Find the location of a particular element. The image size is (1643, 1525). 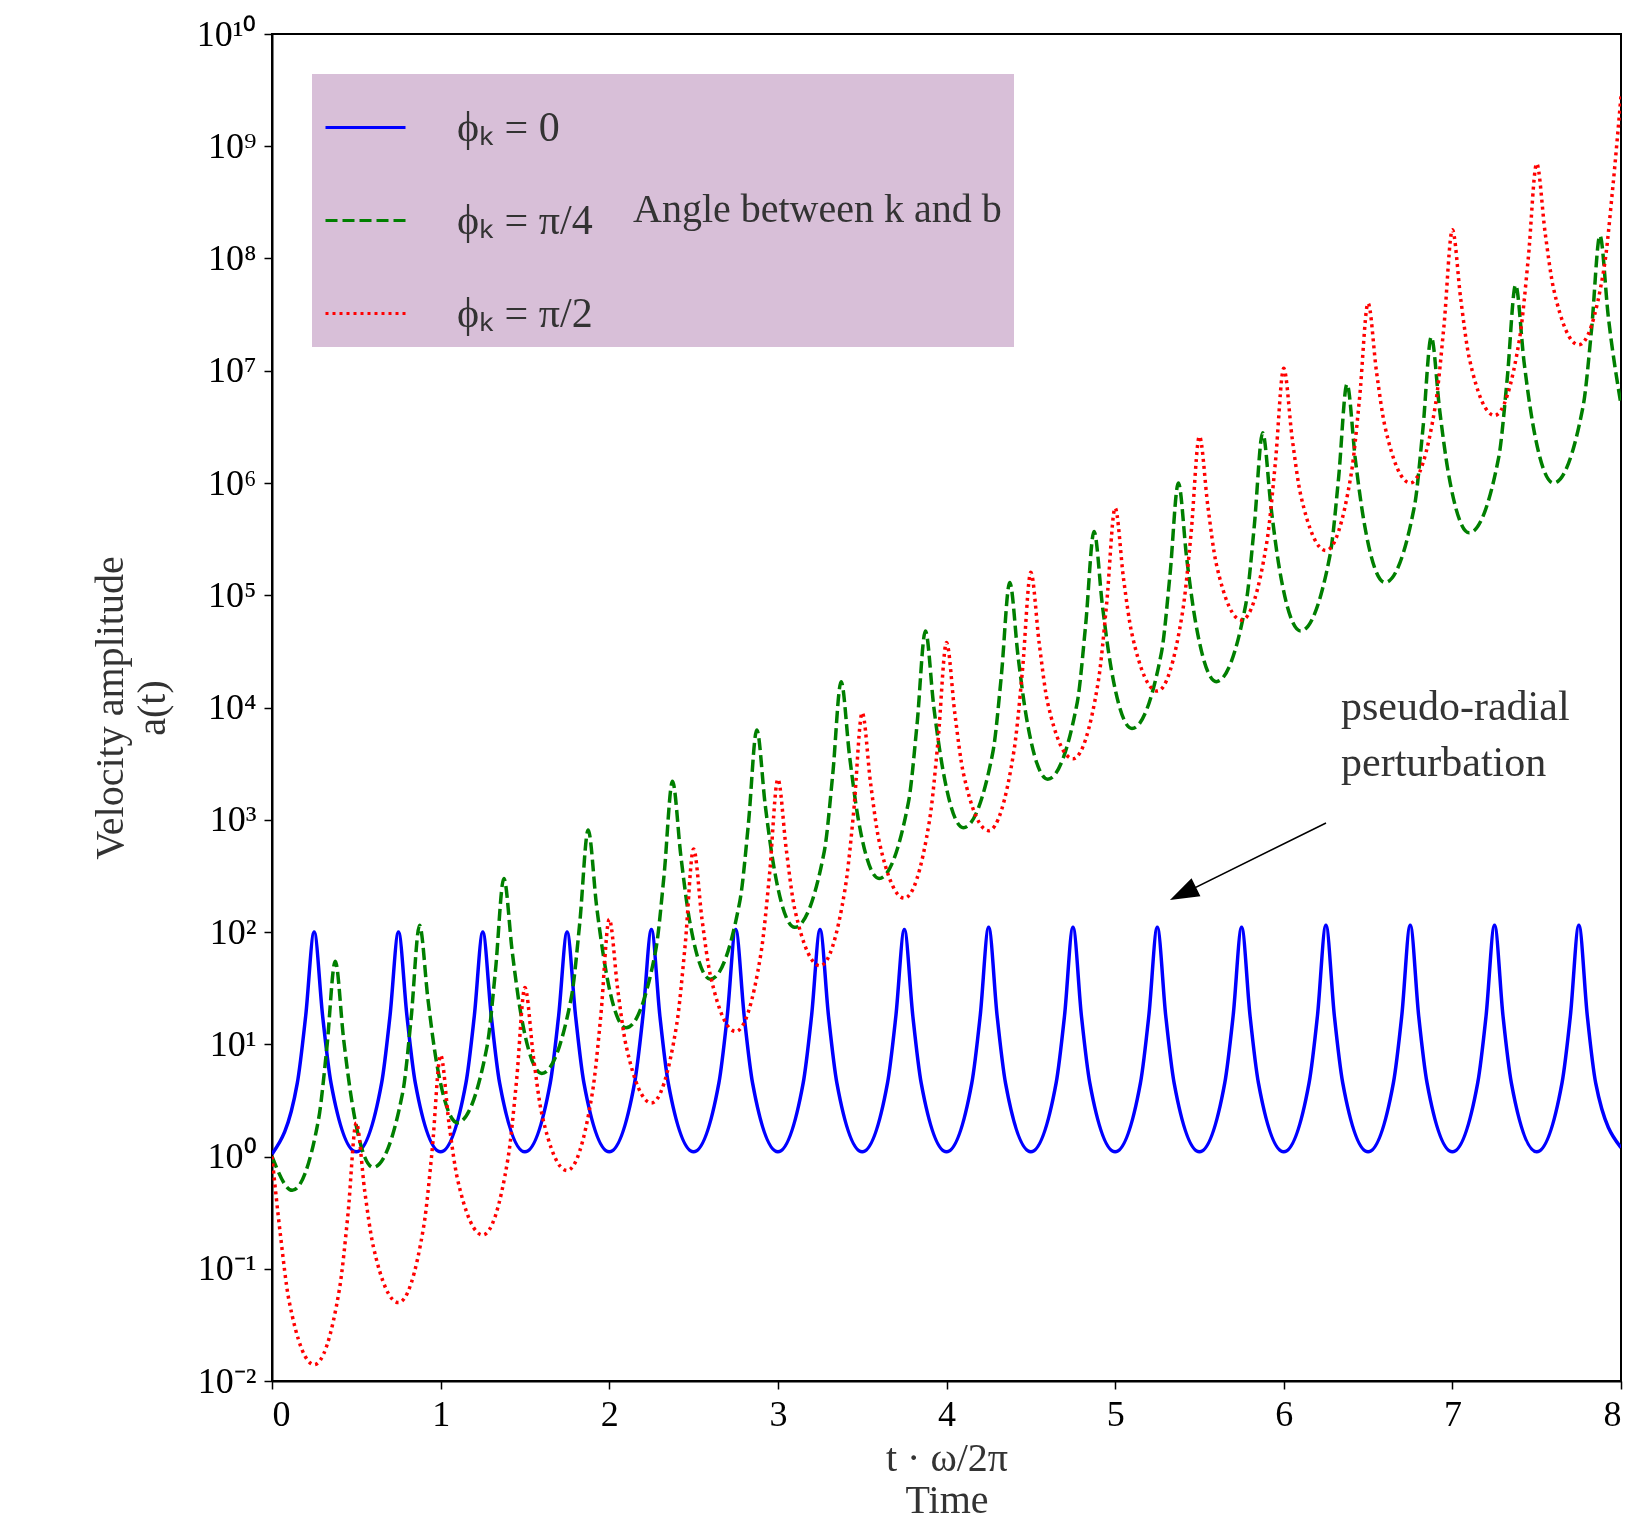

line-series is located at coordinates (946, 1039).